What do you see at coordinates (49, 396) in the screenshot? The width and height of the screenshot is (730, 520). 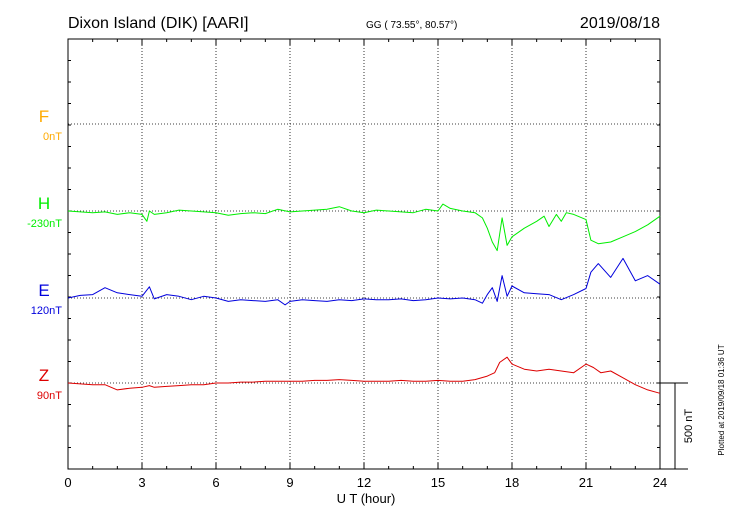 I see `component-offset-z: 90nT` at bounding box center [49, 396].